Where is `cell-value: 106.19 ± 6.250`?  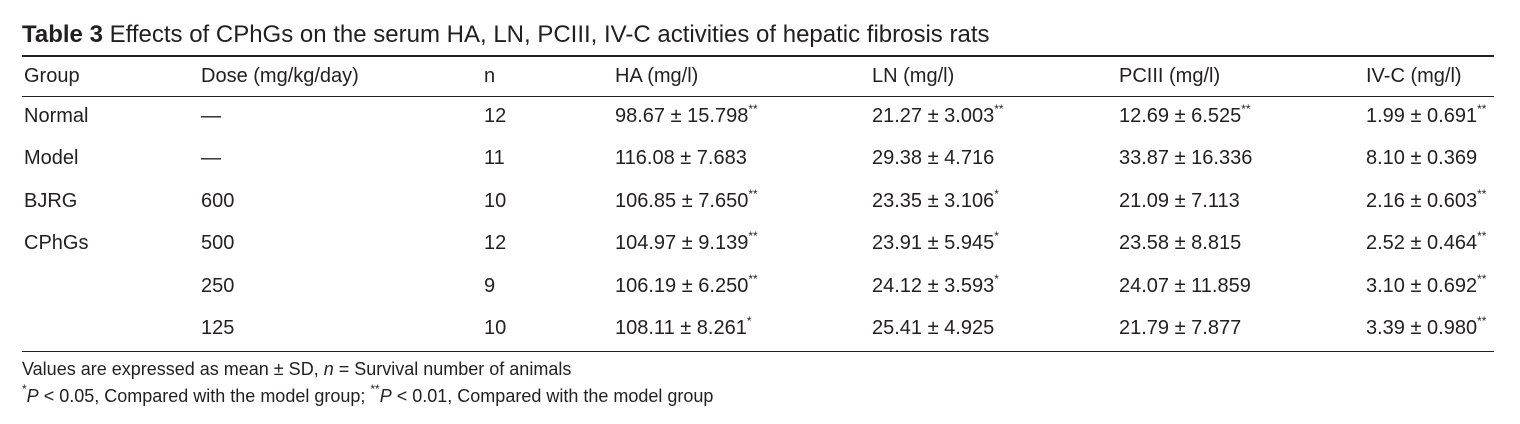
cell-value: 106.19 ± 6.250 is located at coordinates (682, 285).